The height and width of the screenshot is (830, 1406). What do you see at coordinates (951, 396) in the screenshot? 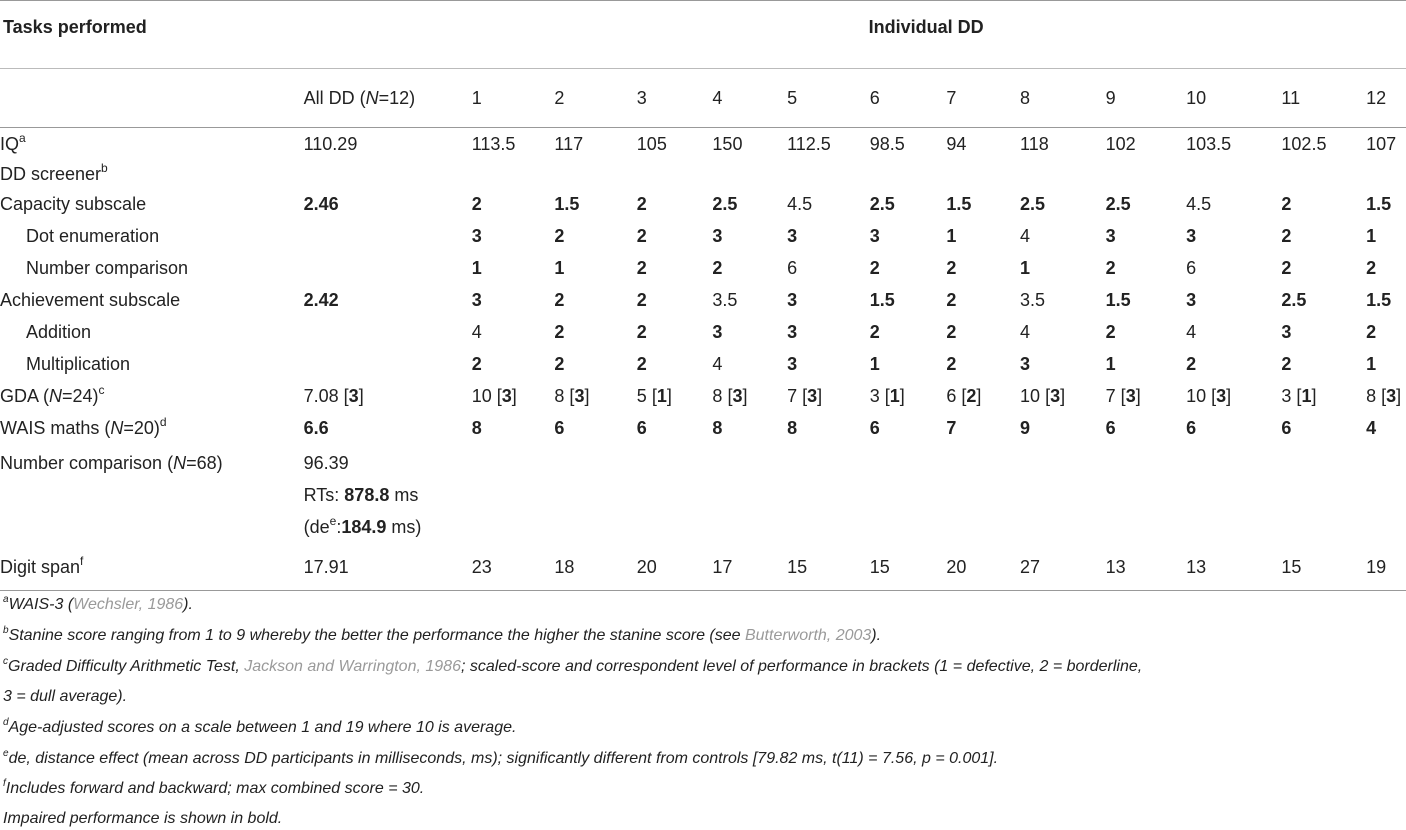
I see `gda-score-7: 6` at bounding box center [951, 396].